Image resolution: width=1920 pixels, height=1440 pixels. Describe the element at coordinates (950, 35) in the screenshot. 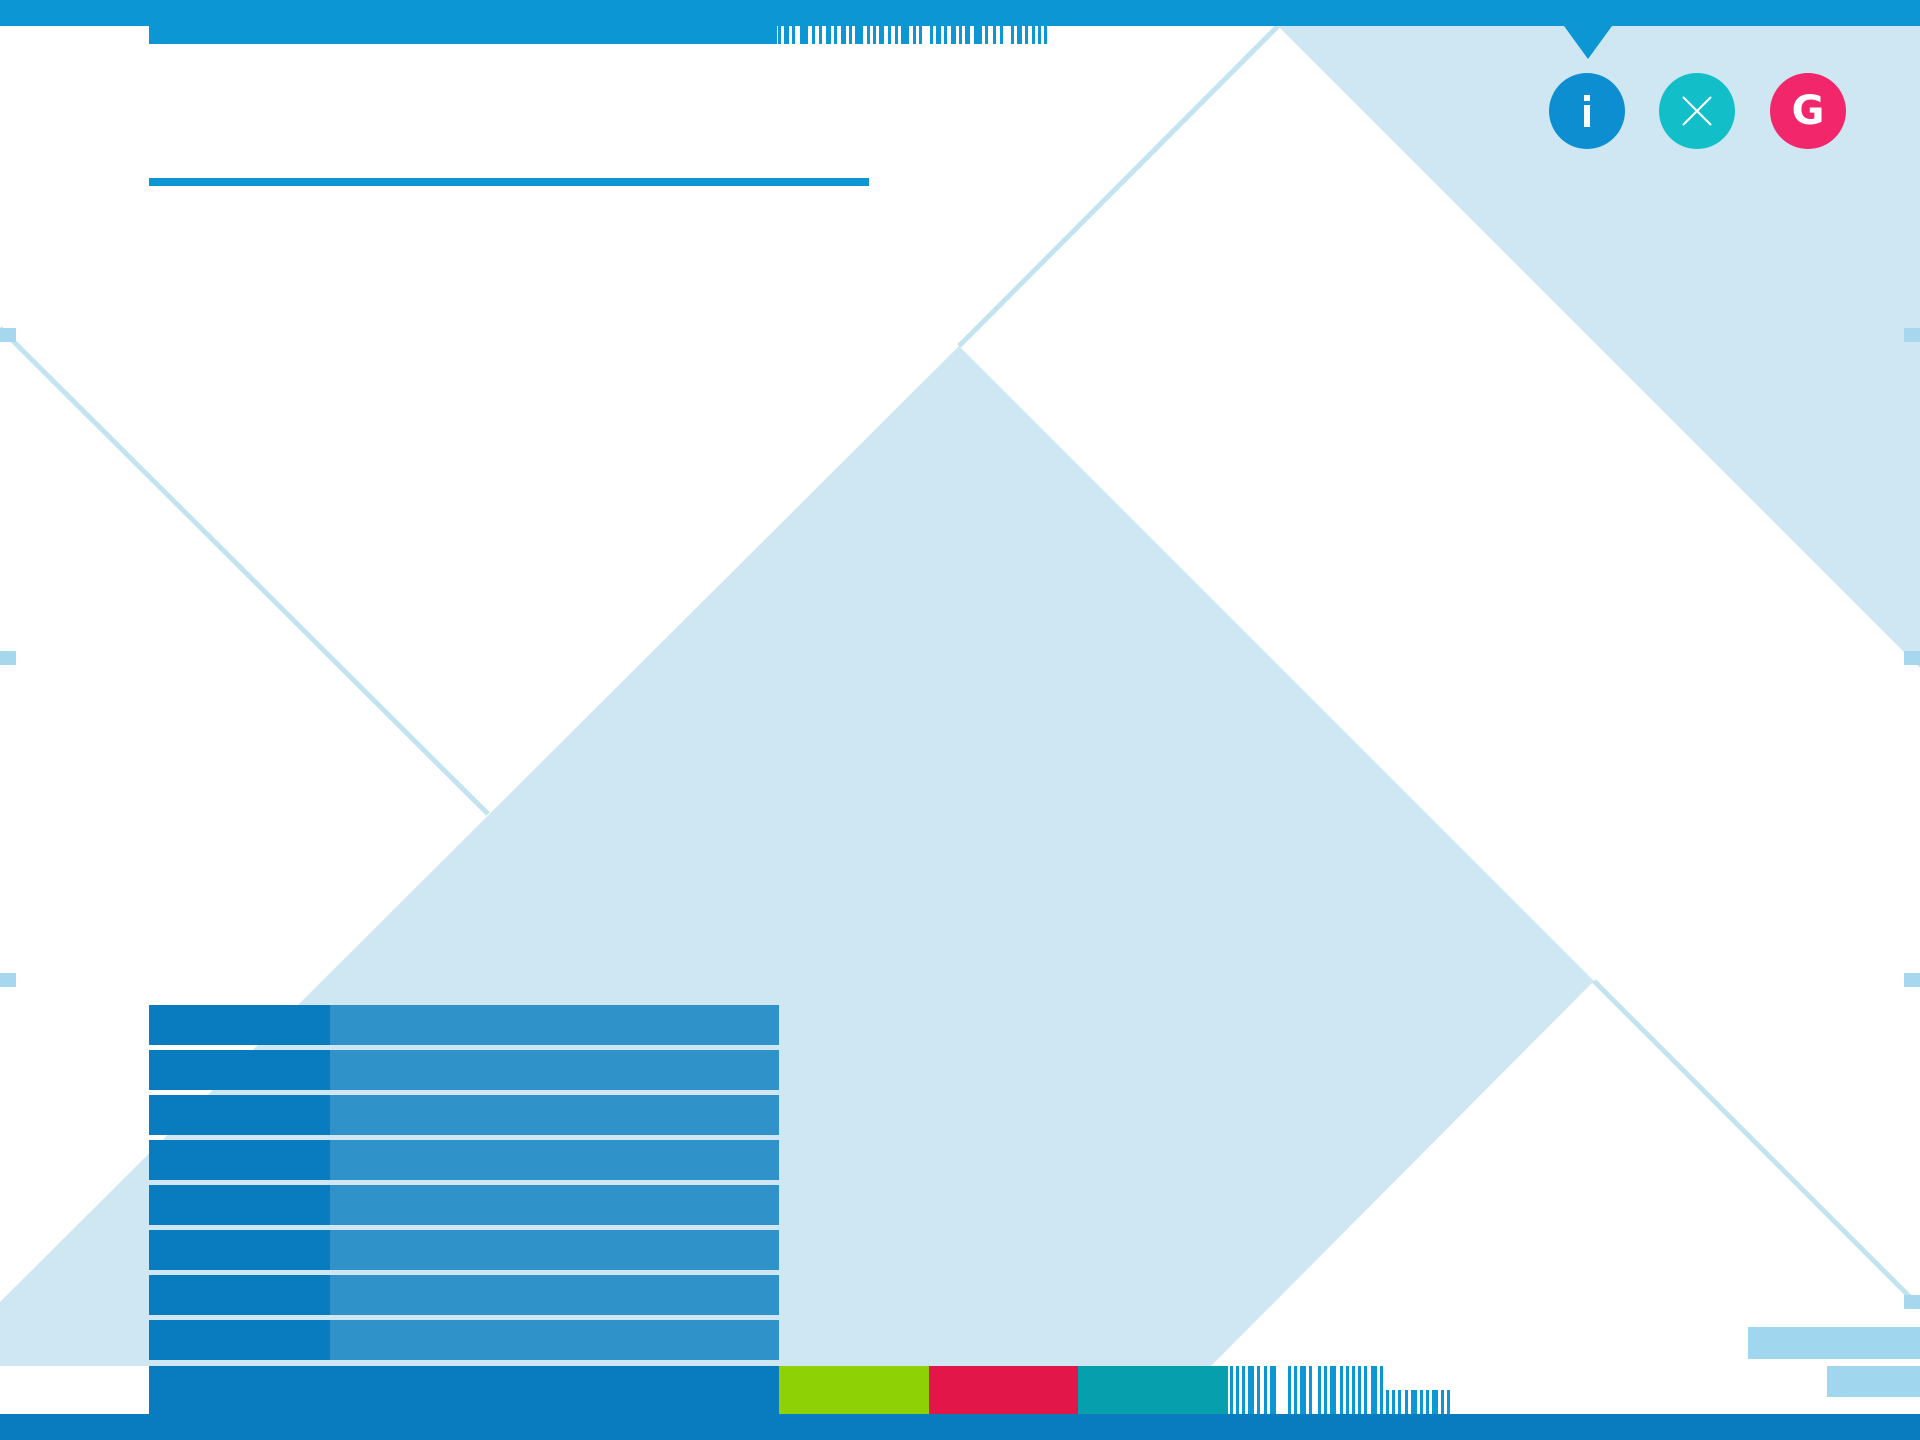

I see `barcode-top-decoration` at that location.